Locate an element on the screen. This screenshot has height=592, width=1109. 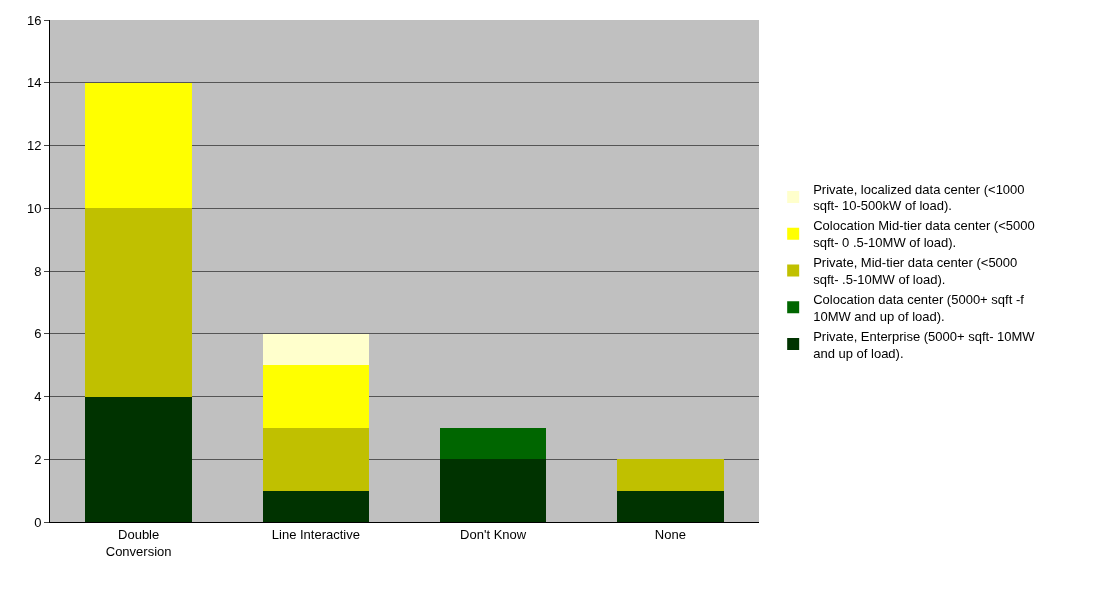
y-tick-label: 12 is located at coordinates (34, 146).